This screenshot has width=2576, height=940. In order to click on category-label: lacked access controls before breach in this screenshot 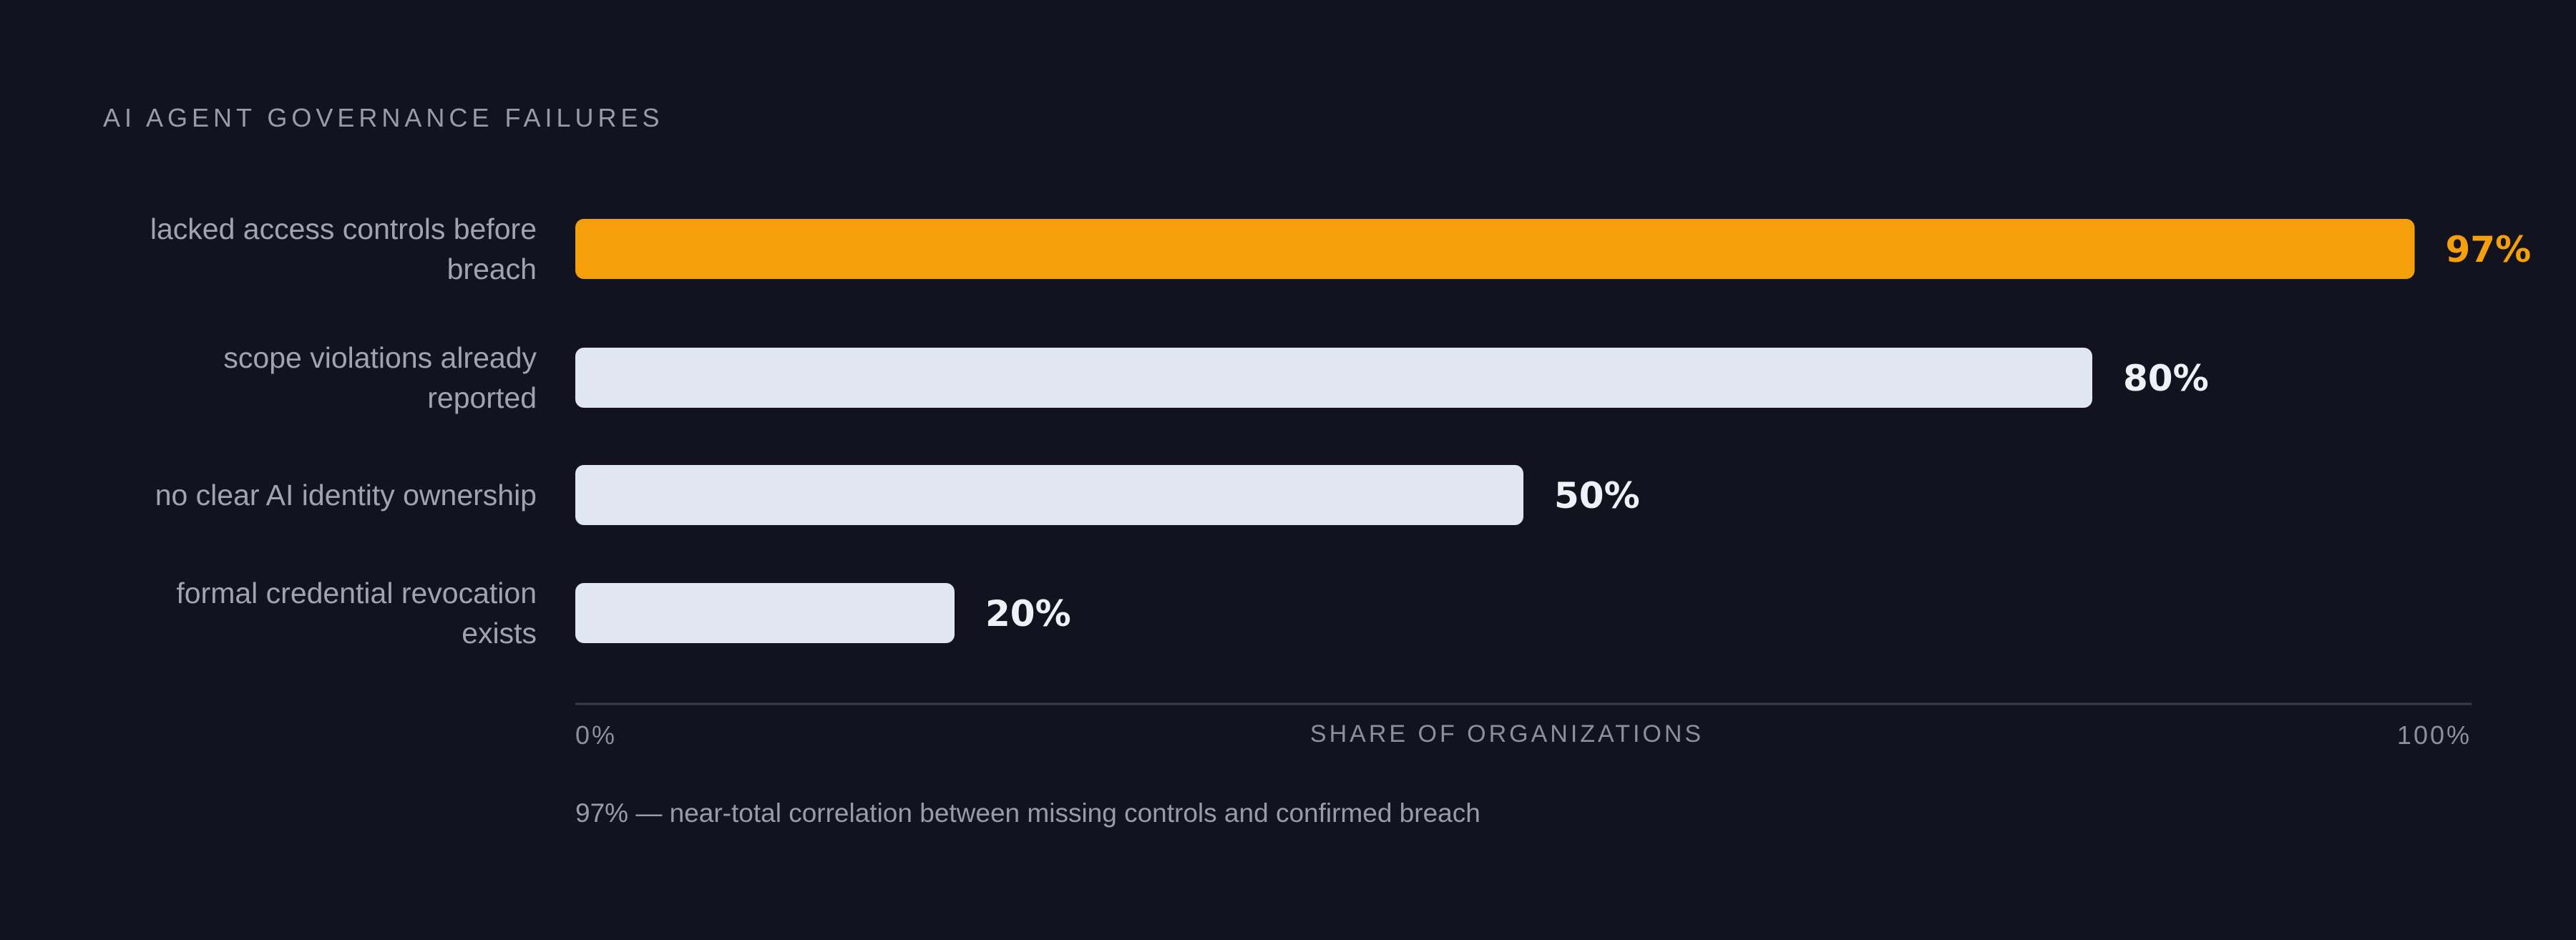, I will do `click(343, 248)`.